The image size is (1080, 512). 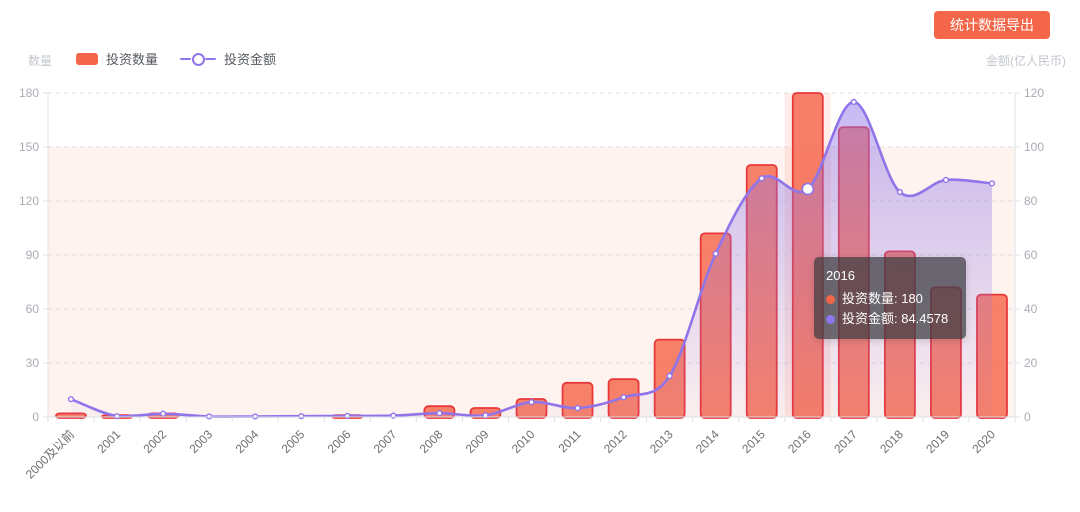 What do you see at coordinates (33, 363) in the screenshot?
I see `left-axis-label-30: 30` at bounding box center [33, 363].